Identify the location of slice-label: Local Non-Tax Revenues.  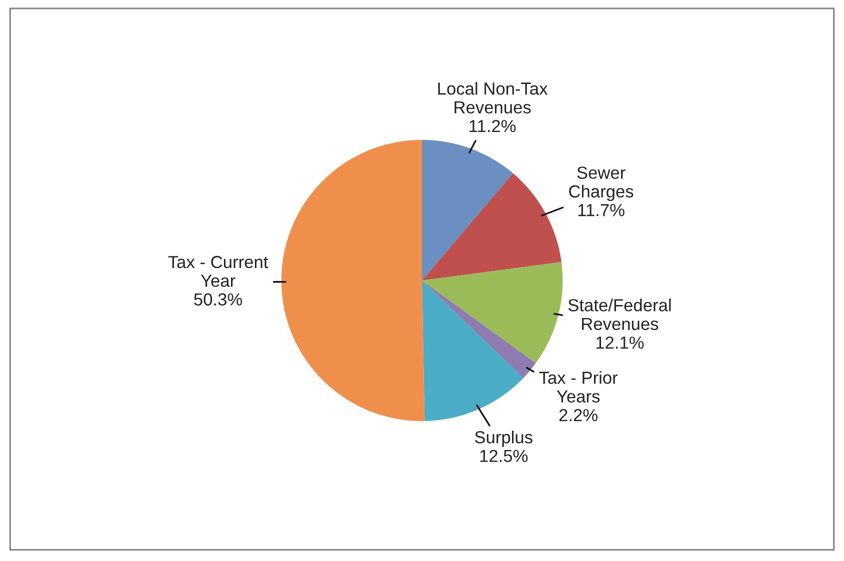
(493, 98).